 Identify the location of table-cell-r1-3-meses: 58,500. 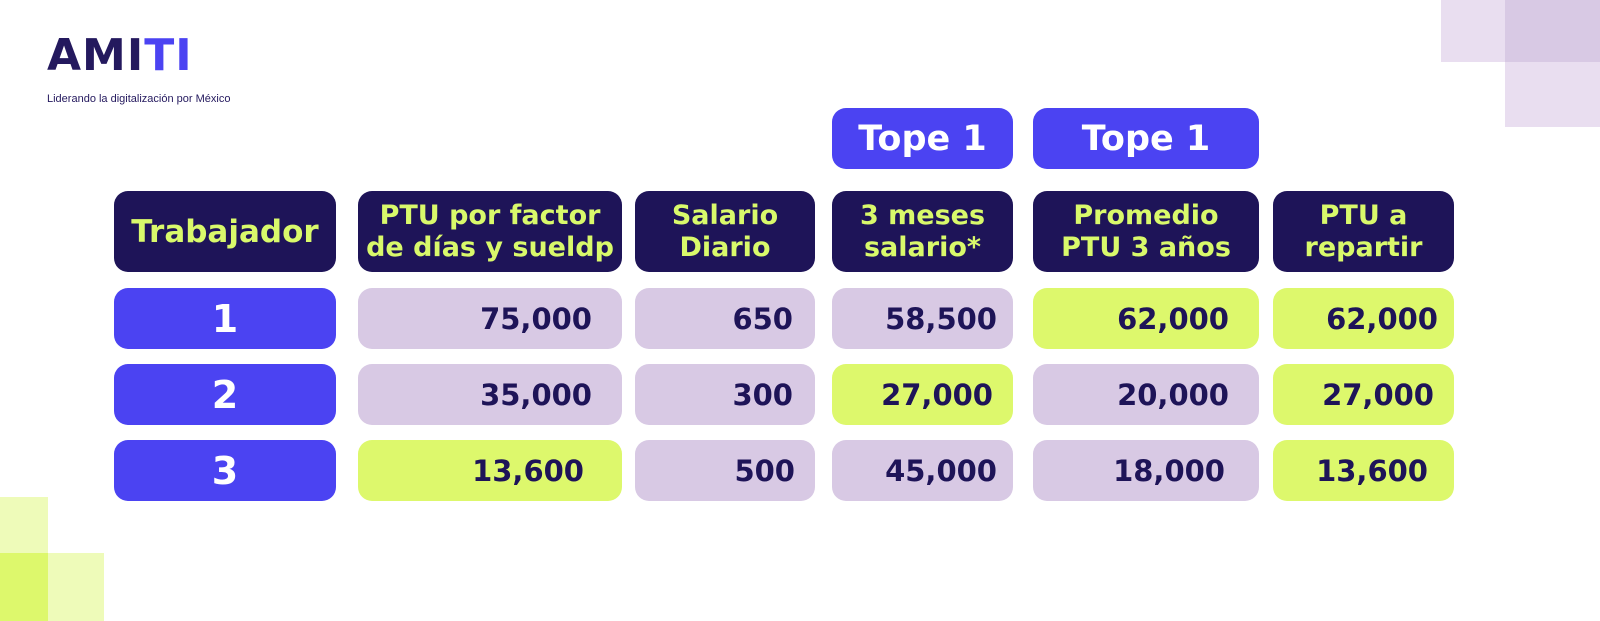
(922, 318).